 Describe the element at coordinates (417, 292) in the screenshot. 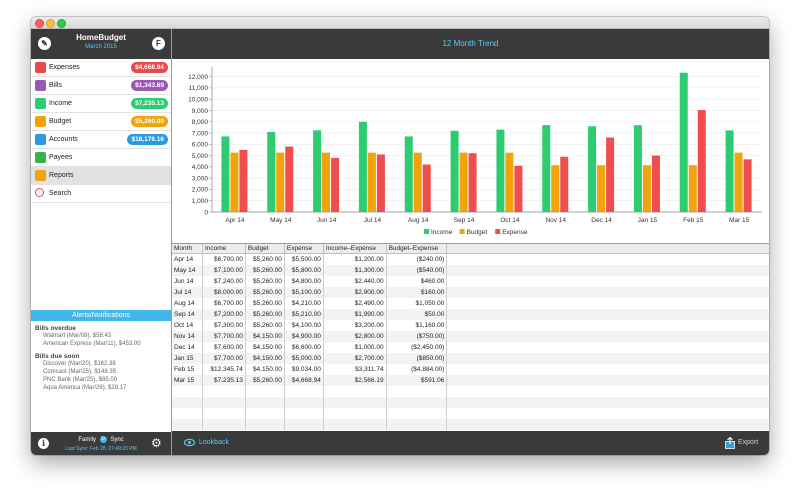

I see `table-cell: $160.00` at that location.